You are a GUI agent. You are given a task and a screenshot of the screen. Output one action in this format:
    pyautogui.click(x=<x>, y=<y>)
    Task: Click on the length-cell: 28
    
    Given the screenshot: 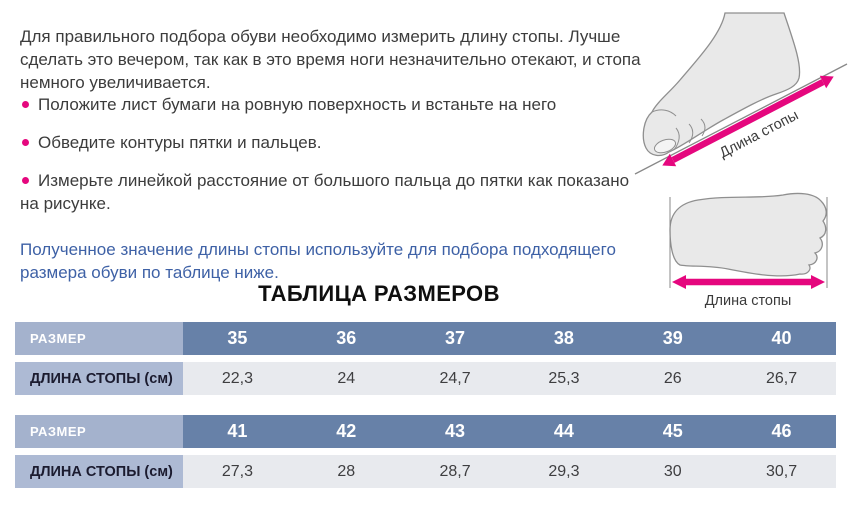 What is the action you would take?
    pyautogui.click(x=346, y=471)
    